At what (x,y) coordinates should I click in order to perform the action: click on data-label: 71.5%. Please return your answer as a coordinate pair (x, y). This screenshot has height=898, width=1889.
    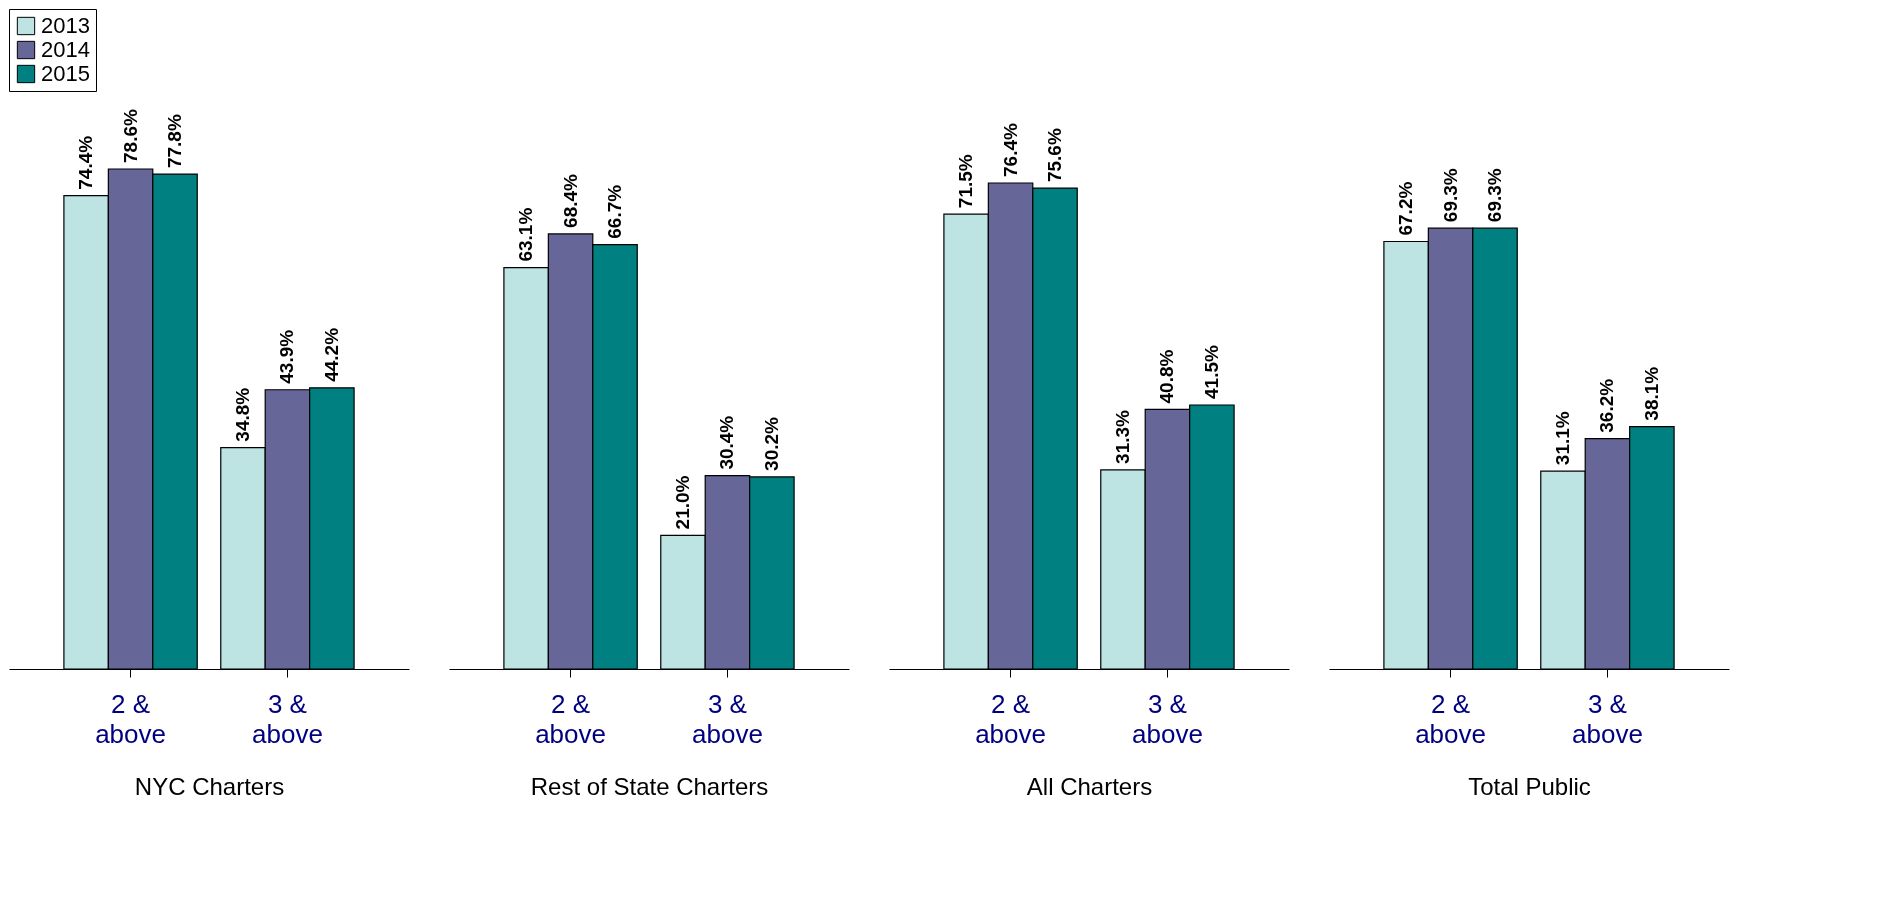
    Looking at the image, I should click on (966, 181).